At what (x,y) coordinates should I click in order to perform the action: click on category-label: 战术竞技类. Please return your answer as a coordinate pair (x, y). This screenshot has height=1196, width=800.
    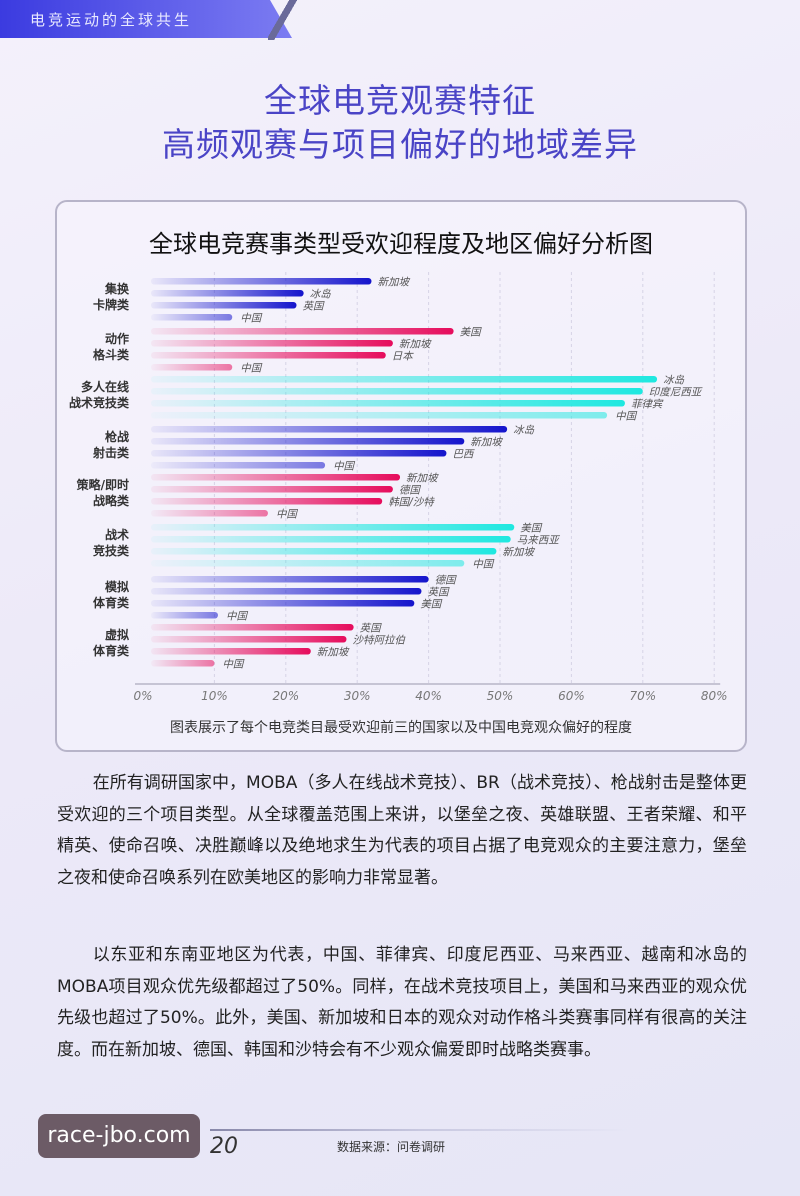
    Looking at the image, I should click on (99, 402).